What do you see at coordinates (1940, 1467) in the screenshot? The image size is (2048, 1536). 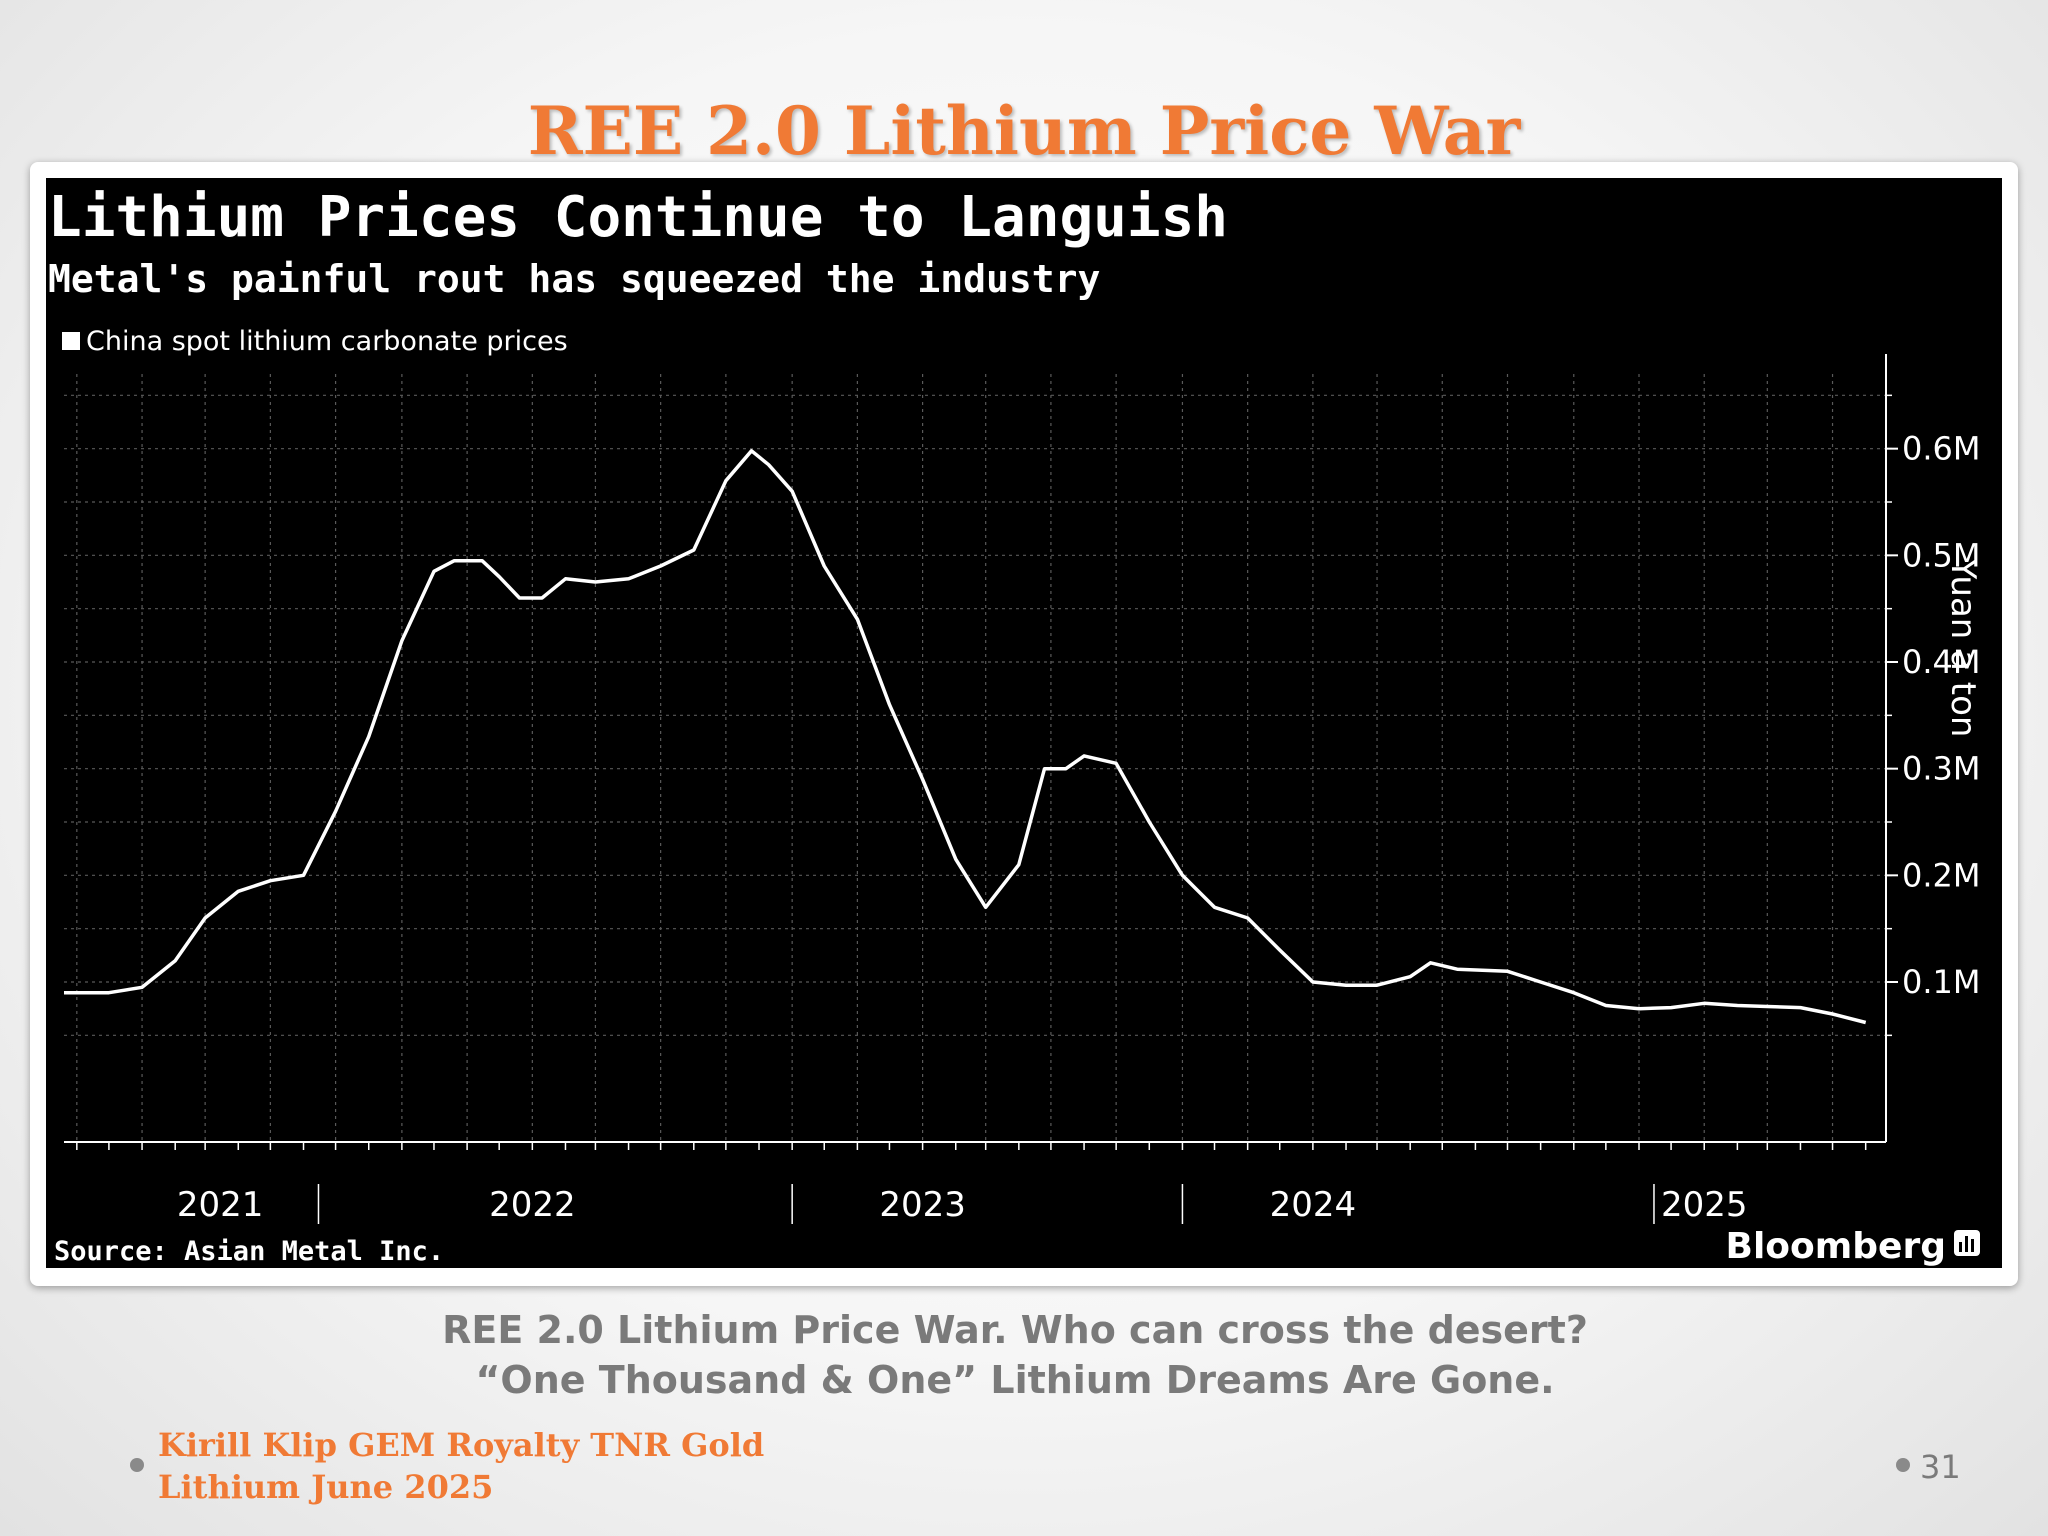 I see `page-number: 31` at bounding box center [1940, 1467].